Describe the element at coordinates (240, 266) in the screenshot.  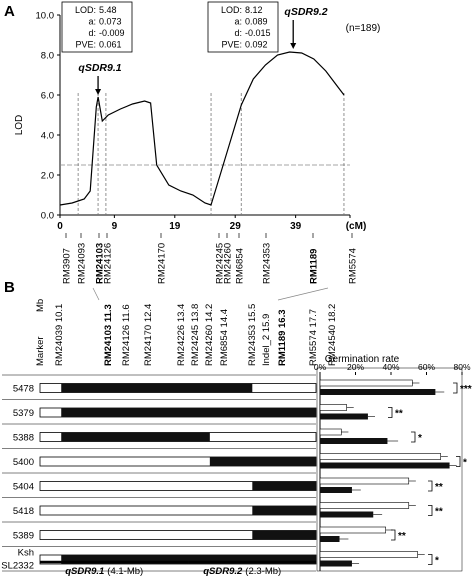
I see `map-marker-label: RM6854` at that location.